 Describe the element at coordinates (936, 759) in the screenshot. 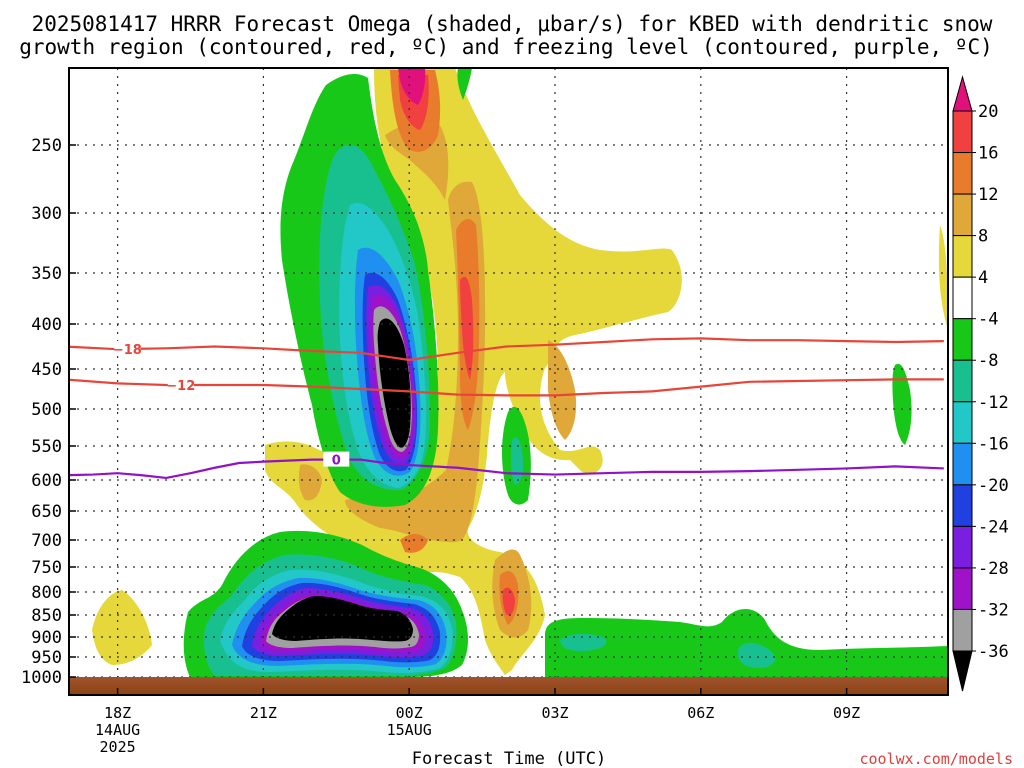

I see `source-credit: coolwx.com/models` at that location.